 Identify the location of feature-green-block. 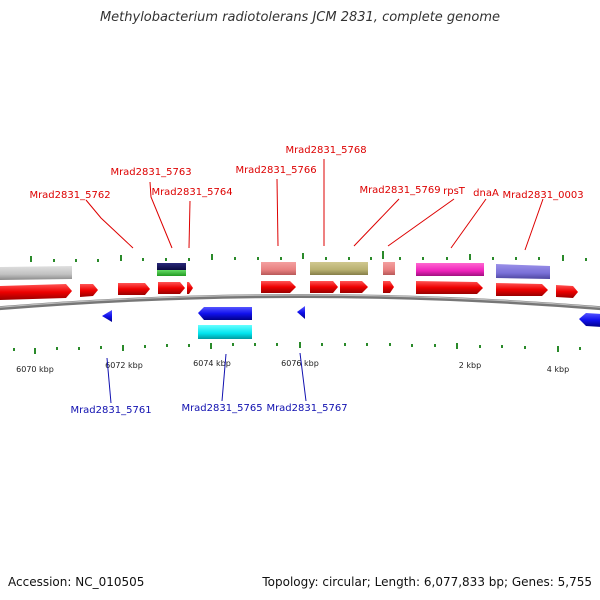
(171, 273).